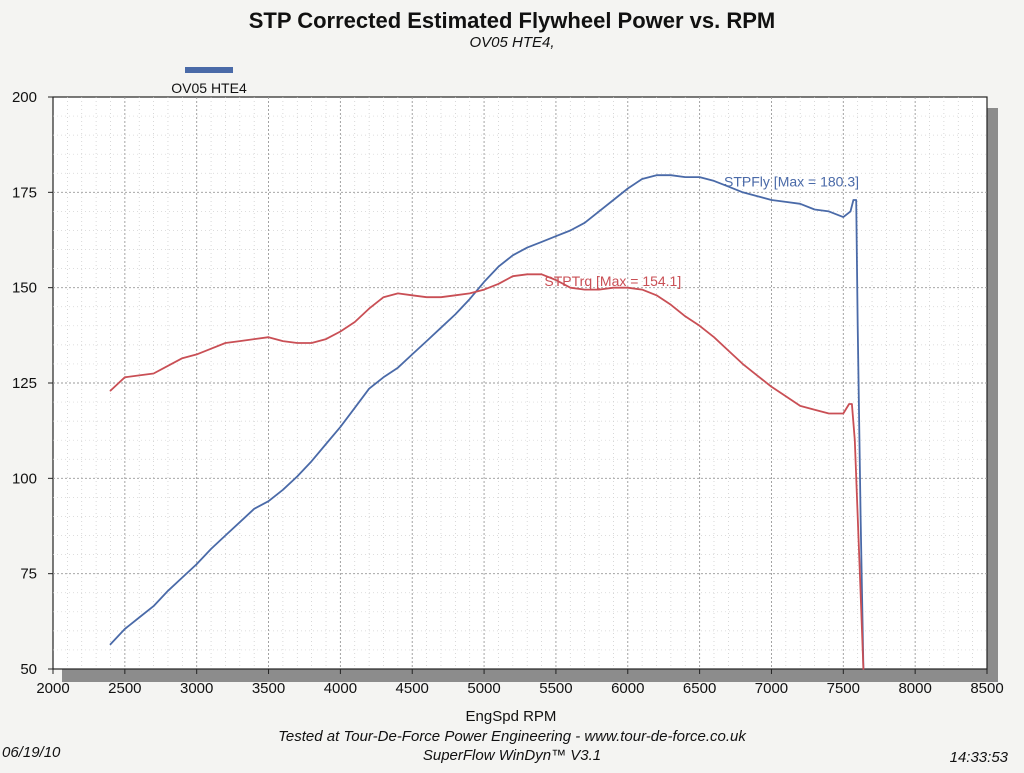 The image size is (1024, 773). What do you see at coordinates (771, 688) in the screenshot?
I see `x-tick-label: 7000` at bounding box center [771, 688].